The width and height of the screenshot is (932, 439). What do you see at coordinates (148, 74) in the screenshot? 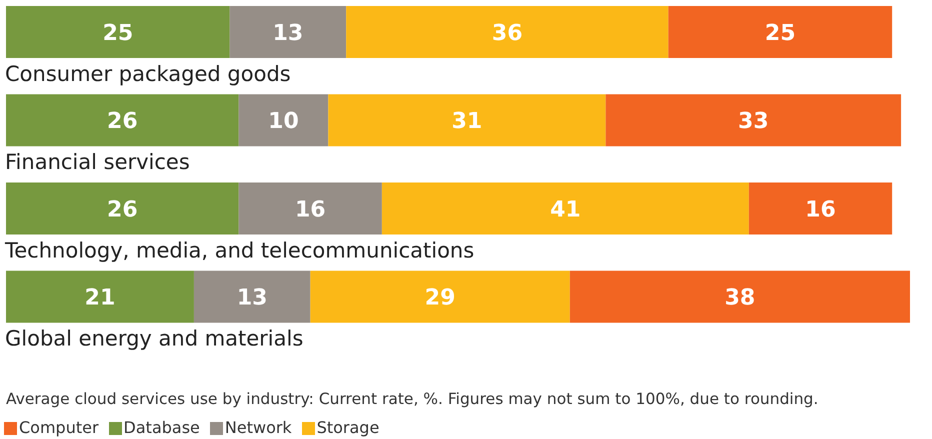
I see `y-tick-label: Consumer packaged goods` at bounding box center [148, 74].